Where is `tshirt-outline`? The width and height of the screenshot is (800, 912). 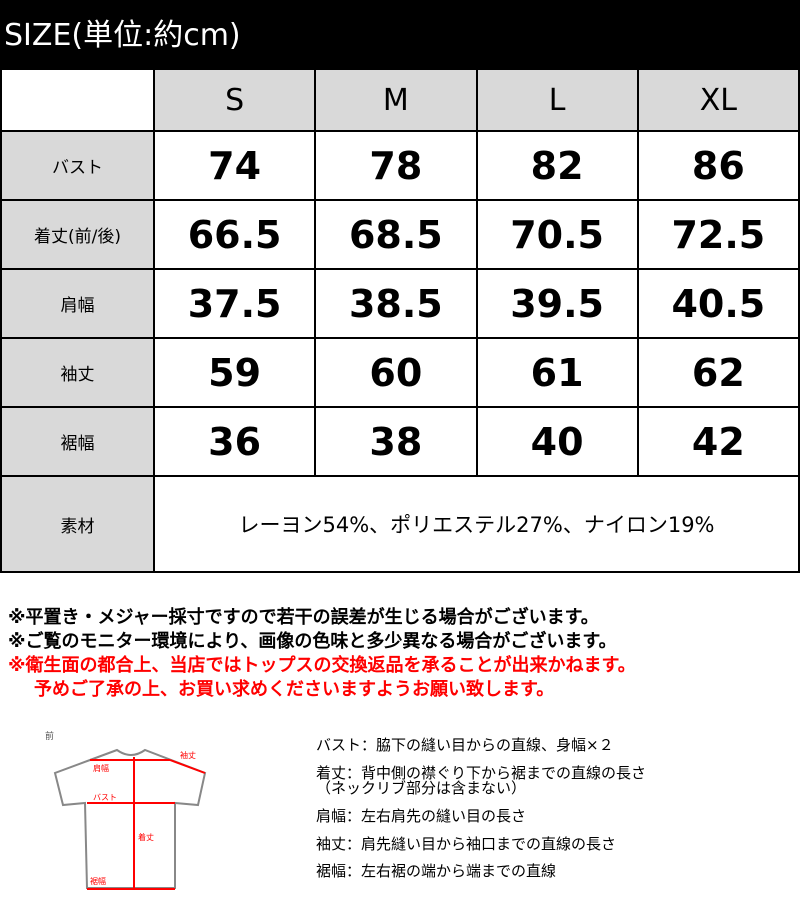
tshirt-outline is located at coordinates (130, 818).